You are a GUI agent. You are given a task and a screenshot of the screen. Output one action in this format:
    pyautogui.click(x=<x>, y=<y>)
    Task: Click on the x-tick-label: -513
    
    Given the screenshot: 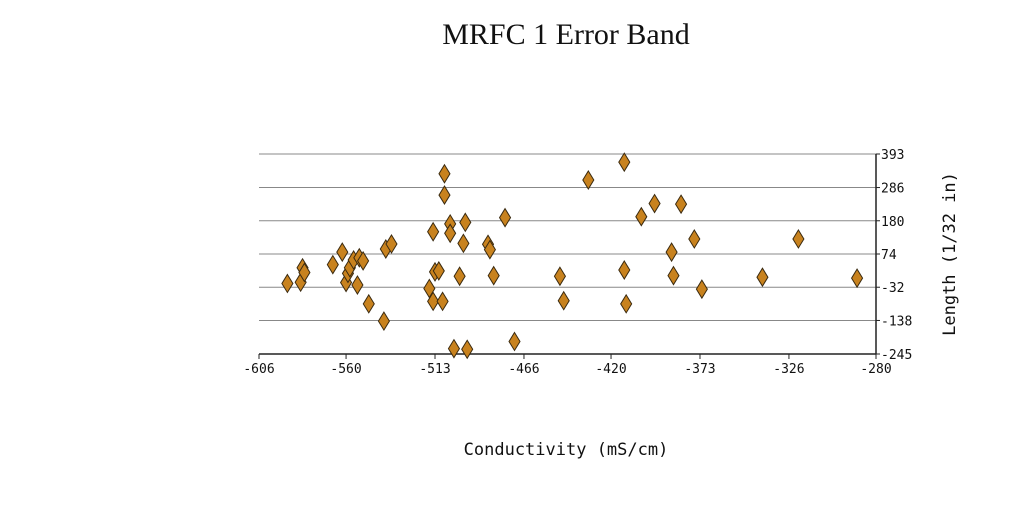 What is the action you would take?
    pyautogui.click(x=434, y=369)
    